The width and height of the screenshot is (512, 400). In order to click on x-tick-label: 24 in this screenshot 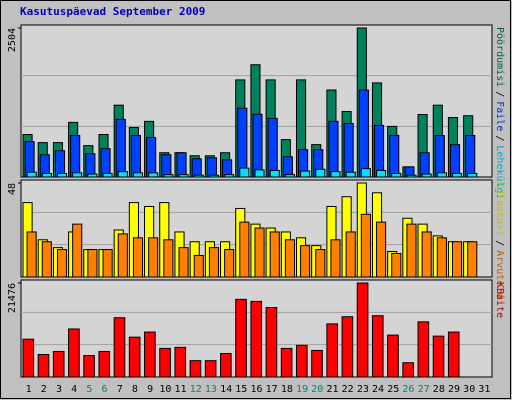, I will do `click(378, 389)`.